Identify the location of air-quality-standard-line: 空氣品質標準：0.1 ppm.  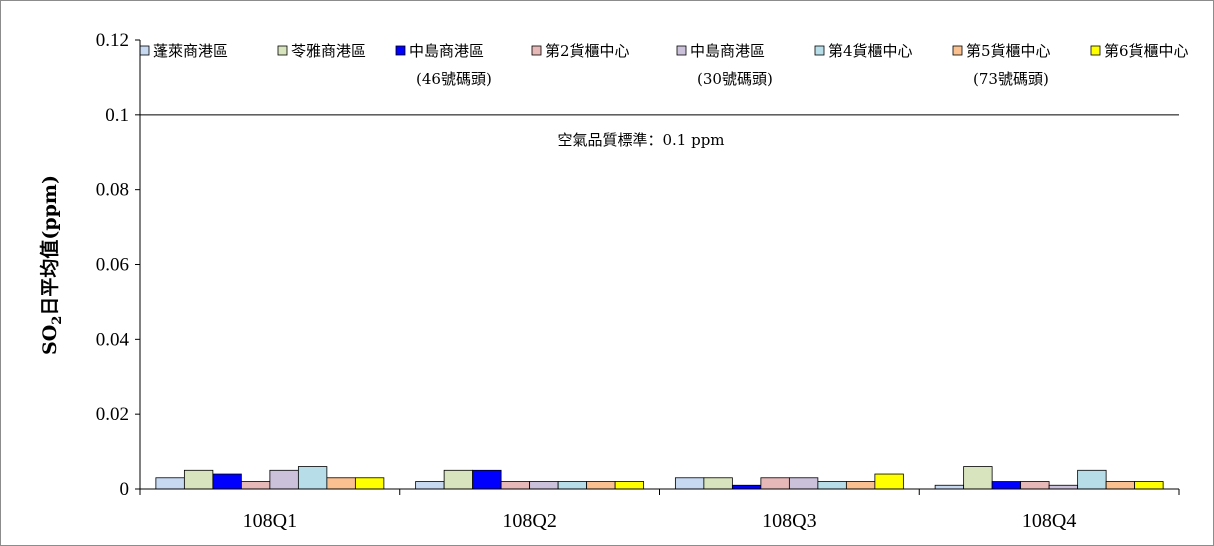
(659, 131).